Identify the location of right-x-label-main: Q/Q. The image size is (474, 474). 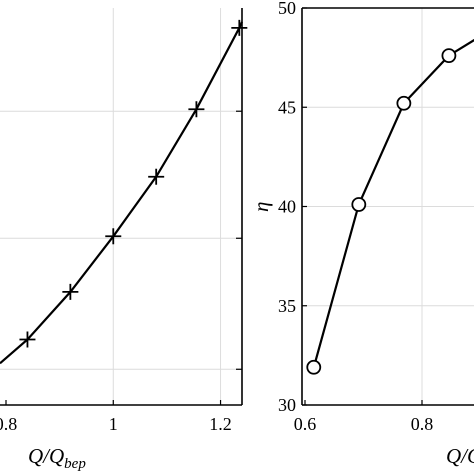
(460, 456).